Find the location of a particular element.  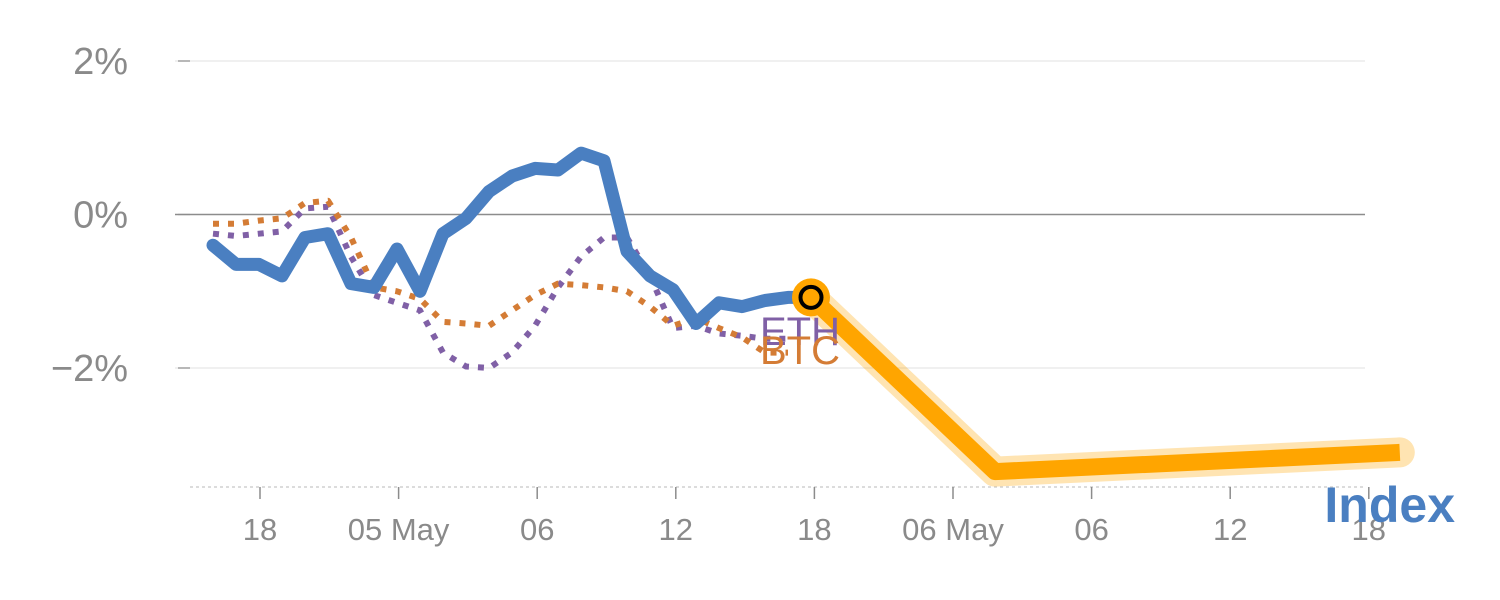

current-value-marker is located at coordinates (811, 297).